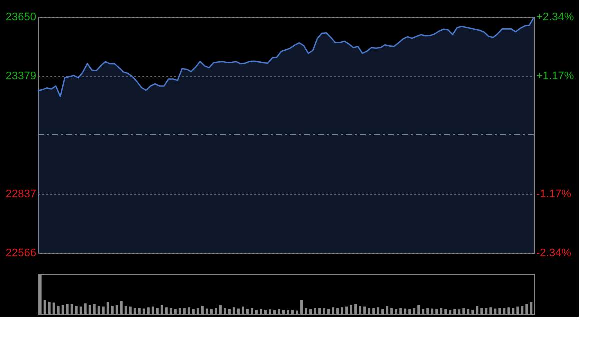 The width and height of the screenshot is (600, 337). Describe the element at coordinates (554, 254) in the screenshot. I see `y2-tick-label: -2.34%` at that location.